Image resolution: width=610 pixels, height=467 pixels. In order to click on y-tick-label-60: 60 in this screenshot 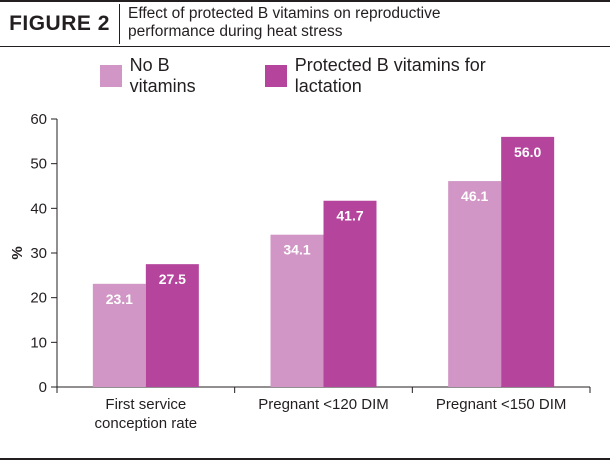, I will do `click(38, 119)`.